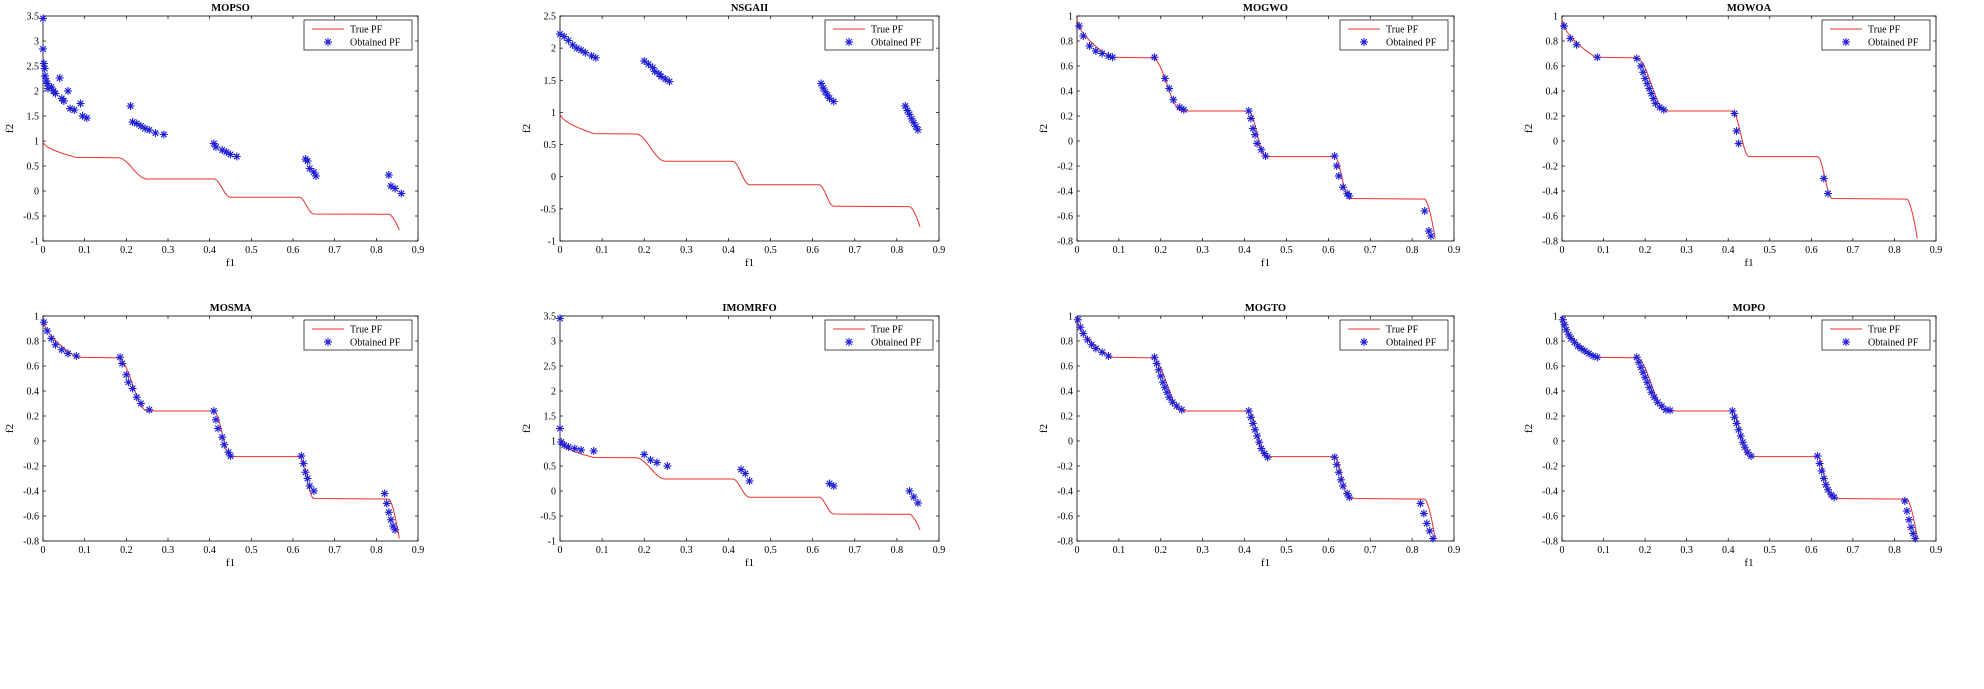 The image size is (1984, 689). I want to click on chart-title: IMOMRFO, so click(749, 308).